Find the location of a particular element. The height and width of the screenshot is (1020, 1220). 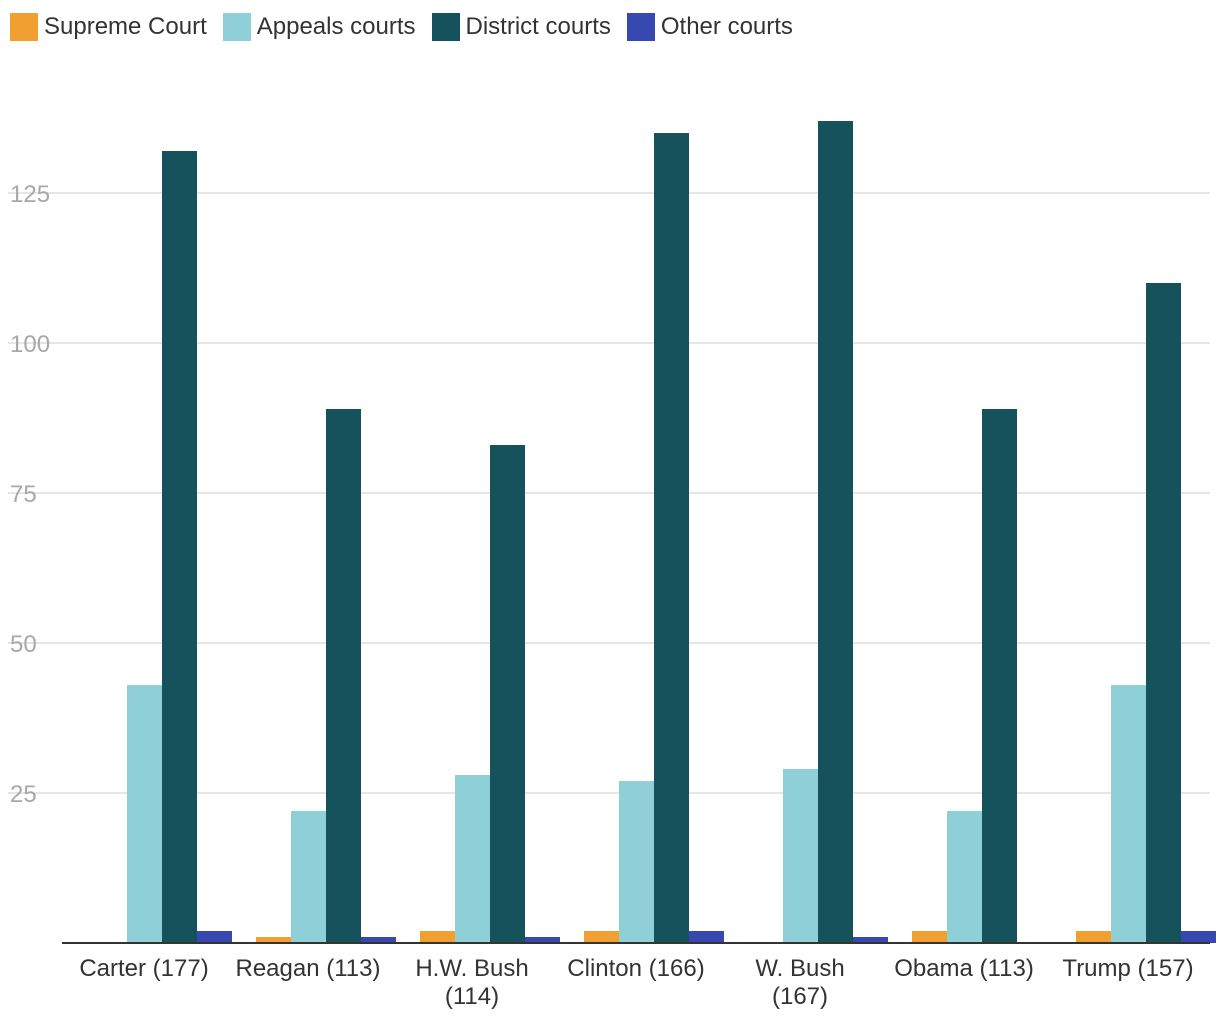

x-tick-label: Reagan (113) is located at coordinates (308, 968).